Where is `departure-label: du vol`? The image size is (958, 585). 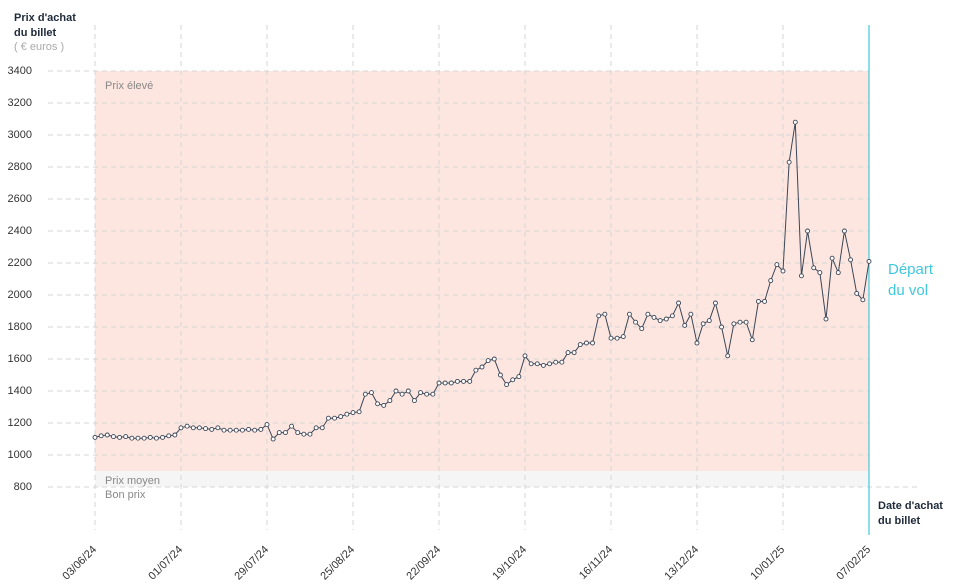
departure-label: du vol is located at coordinates (908, 290).